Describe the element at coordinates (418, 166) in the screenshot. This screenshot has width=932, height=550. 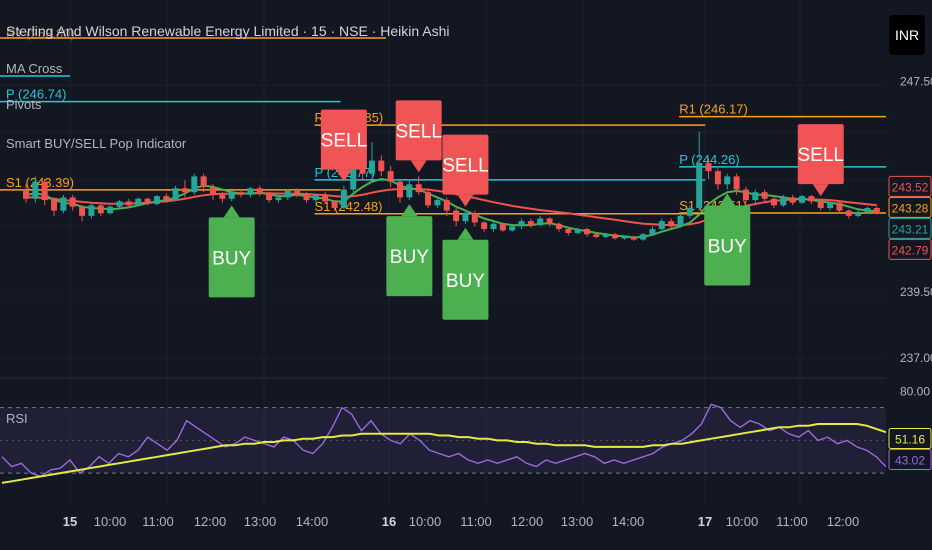
I see `sell-marker-arrow` at that location.